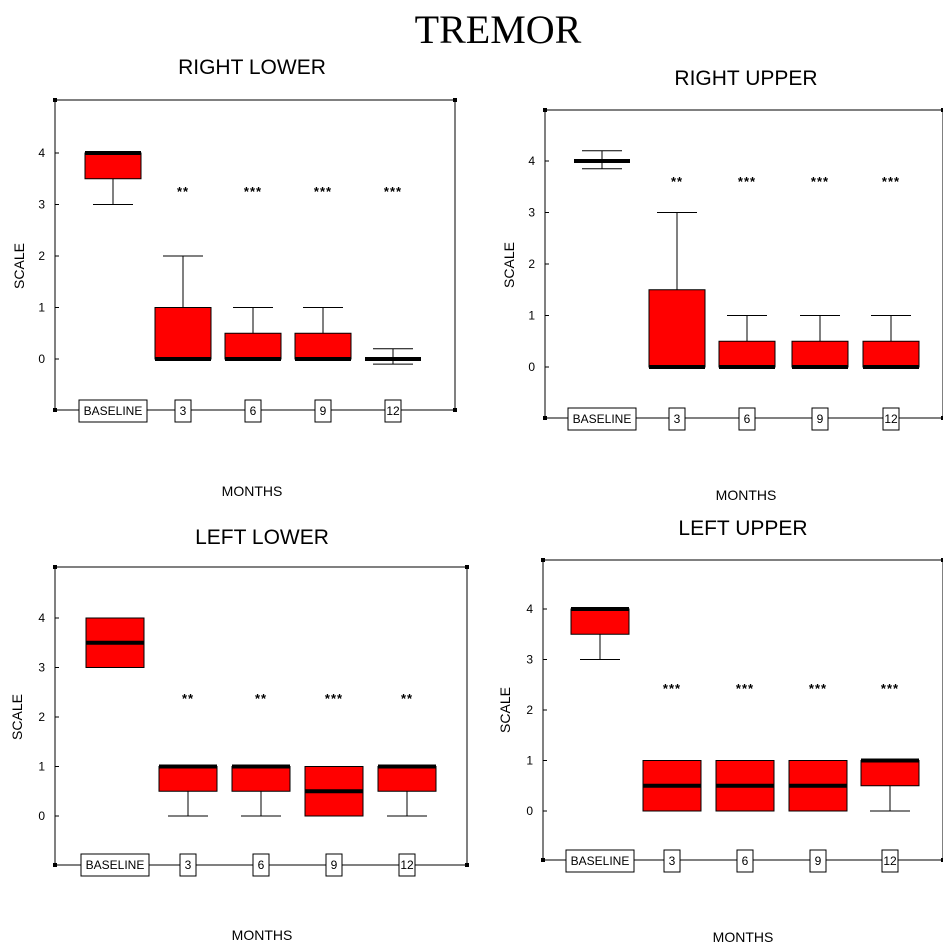  Describe the element at coordinates (745, 78) in the screenshot. I see `panel-title: RIGHT UPPER` at that location.